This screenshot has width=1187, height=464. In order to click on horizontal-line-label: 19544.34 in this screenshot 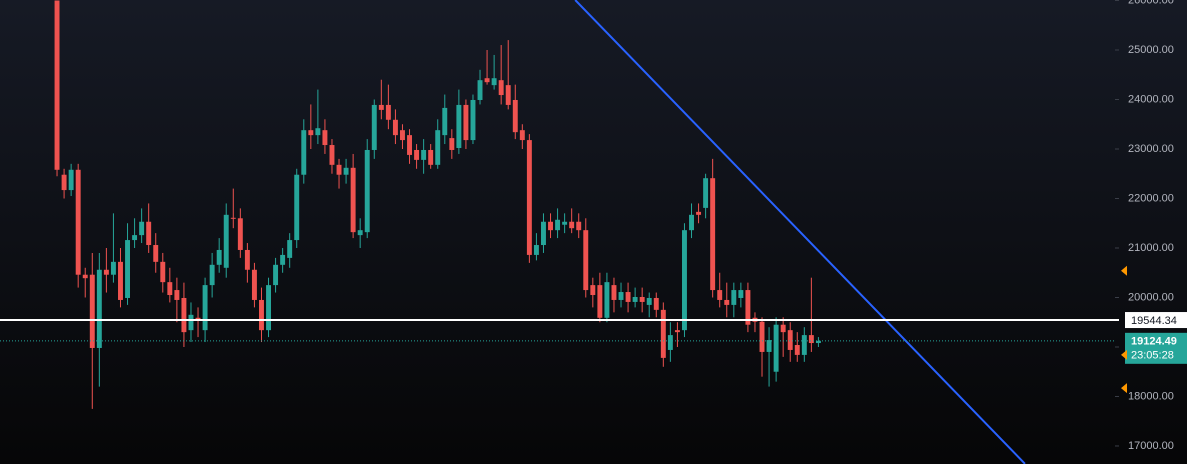, I will do `click(1154, 321)`.